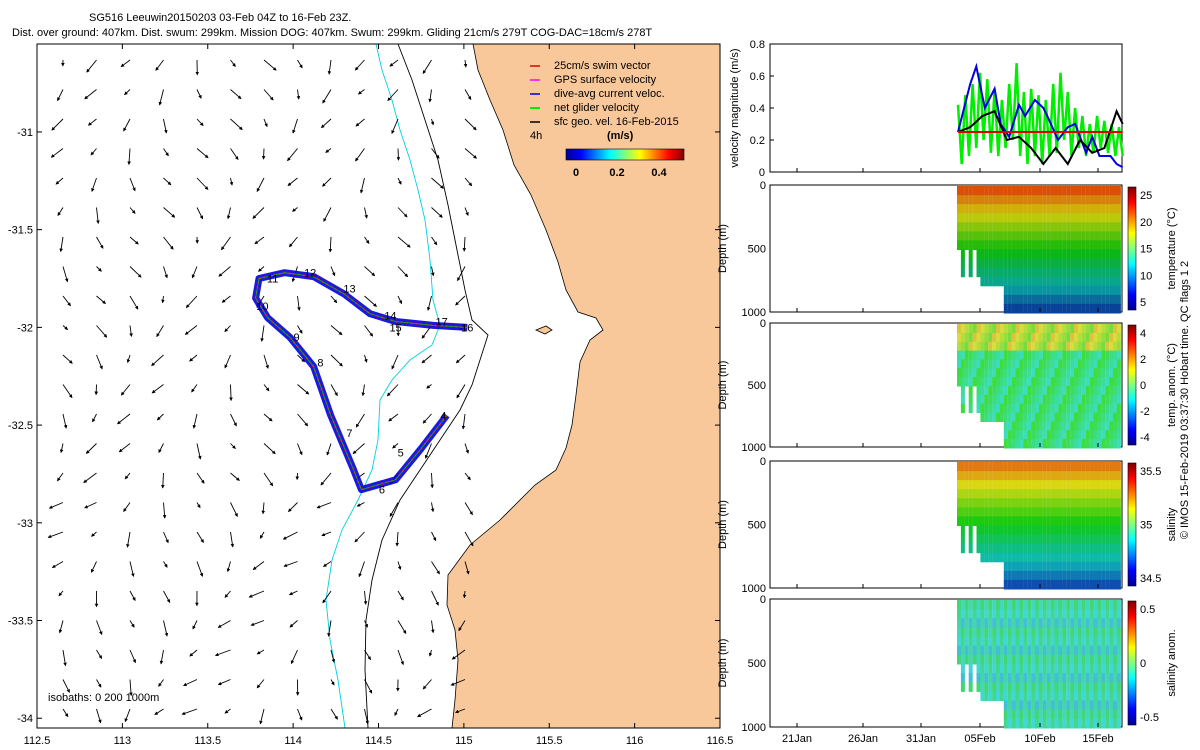 This screenshot has width=1200, height=750. Describe the element at coordinates (1149, 718) in the screenshot. I see `section-colorbar-tick: -0.5` at that location.